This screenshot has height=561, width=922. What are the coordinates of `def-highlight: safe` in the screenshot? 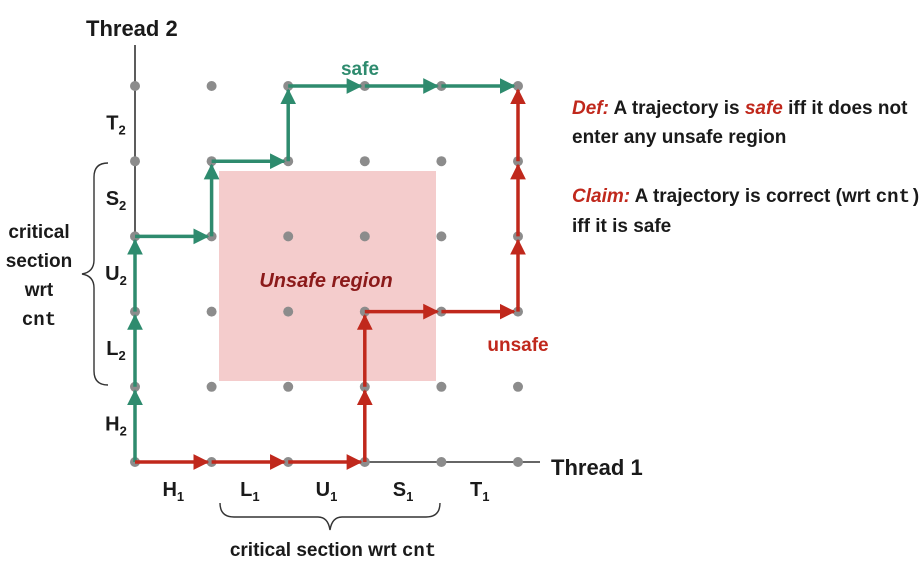 It's located at (763, 108).